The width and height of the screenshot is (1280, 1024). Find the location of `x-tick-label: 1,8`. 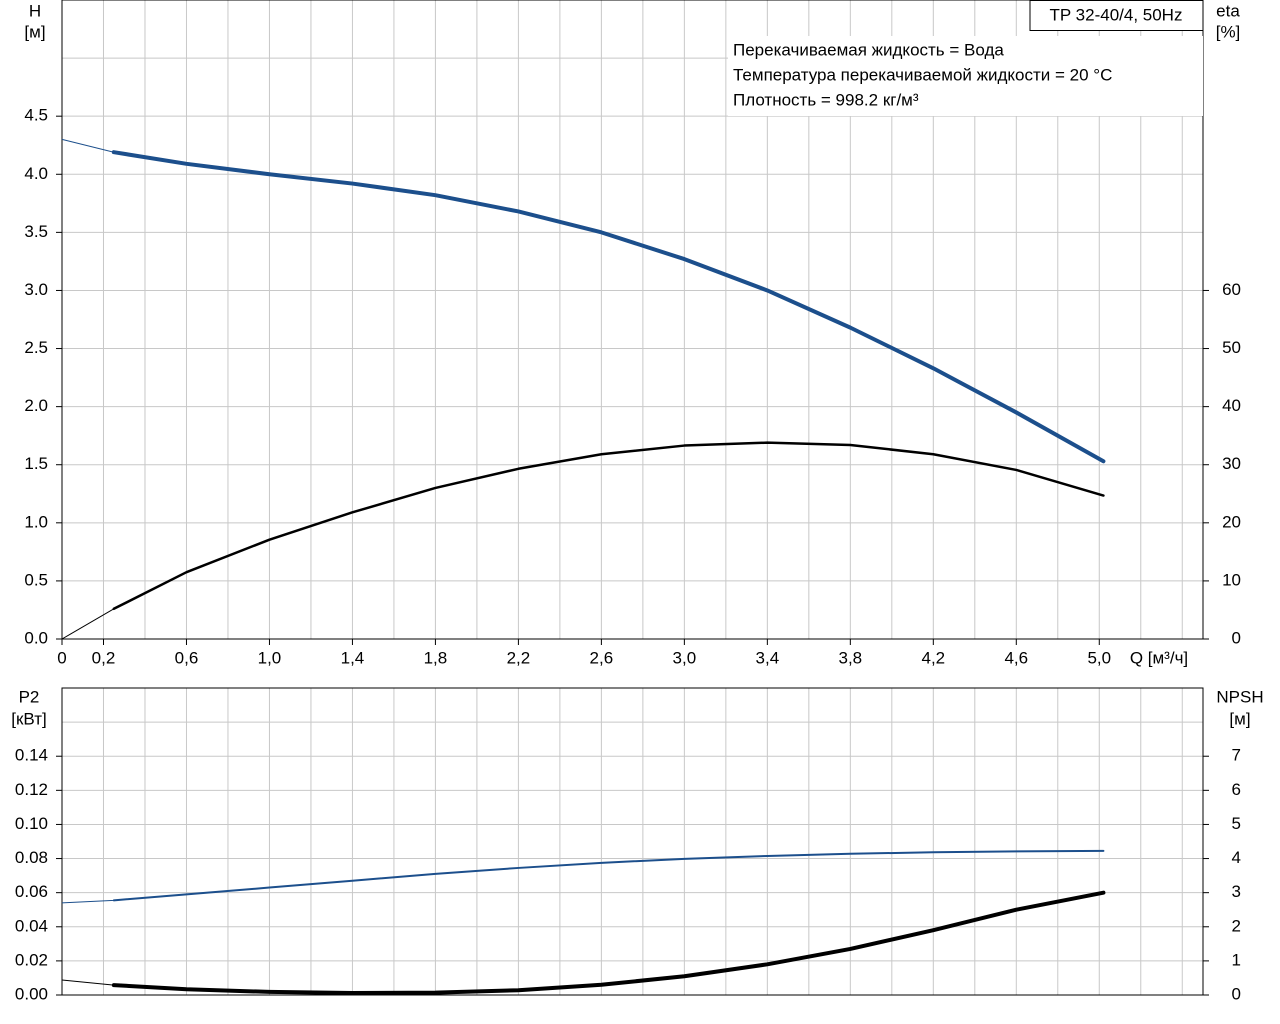

x-tick-label: 1,8 is located at coordinates (436, 657).